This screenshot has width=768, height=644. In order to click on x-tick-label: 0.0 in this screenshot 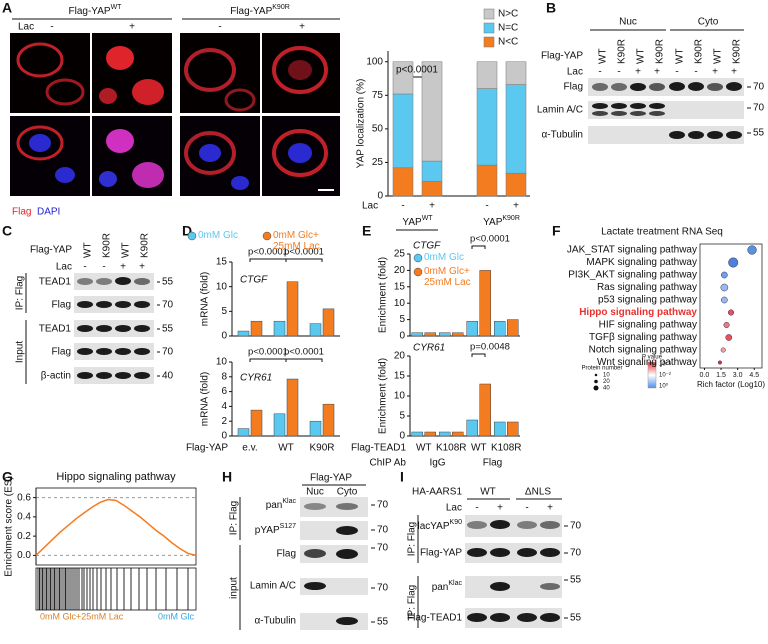, I will do `click(705, 375)`.